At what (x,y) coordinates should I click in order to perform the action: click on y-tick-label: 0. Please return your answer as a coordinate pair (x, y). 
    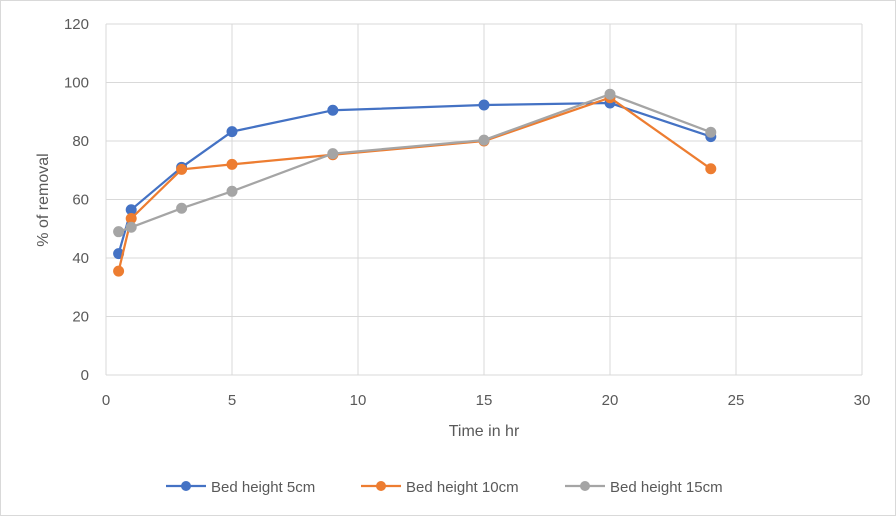
    Looking at the image, I should click on (85, 375).